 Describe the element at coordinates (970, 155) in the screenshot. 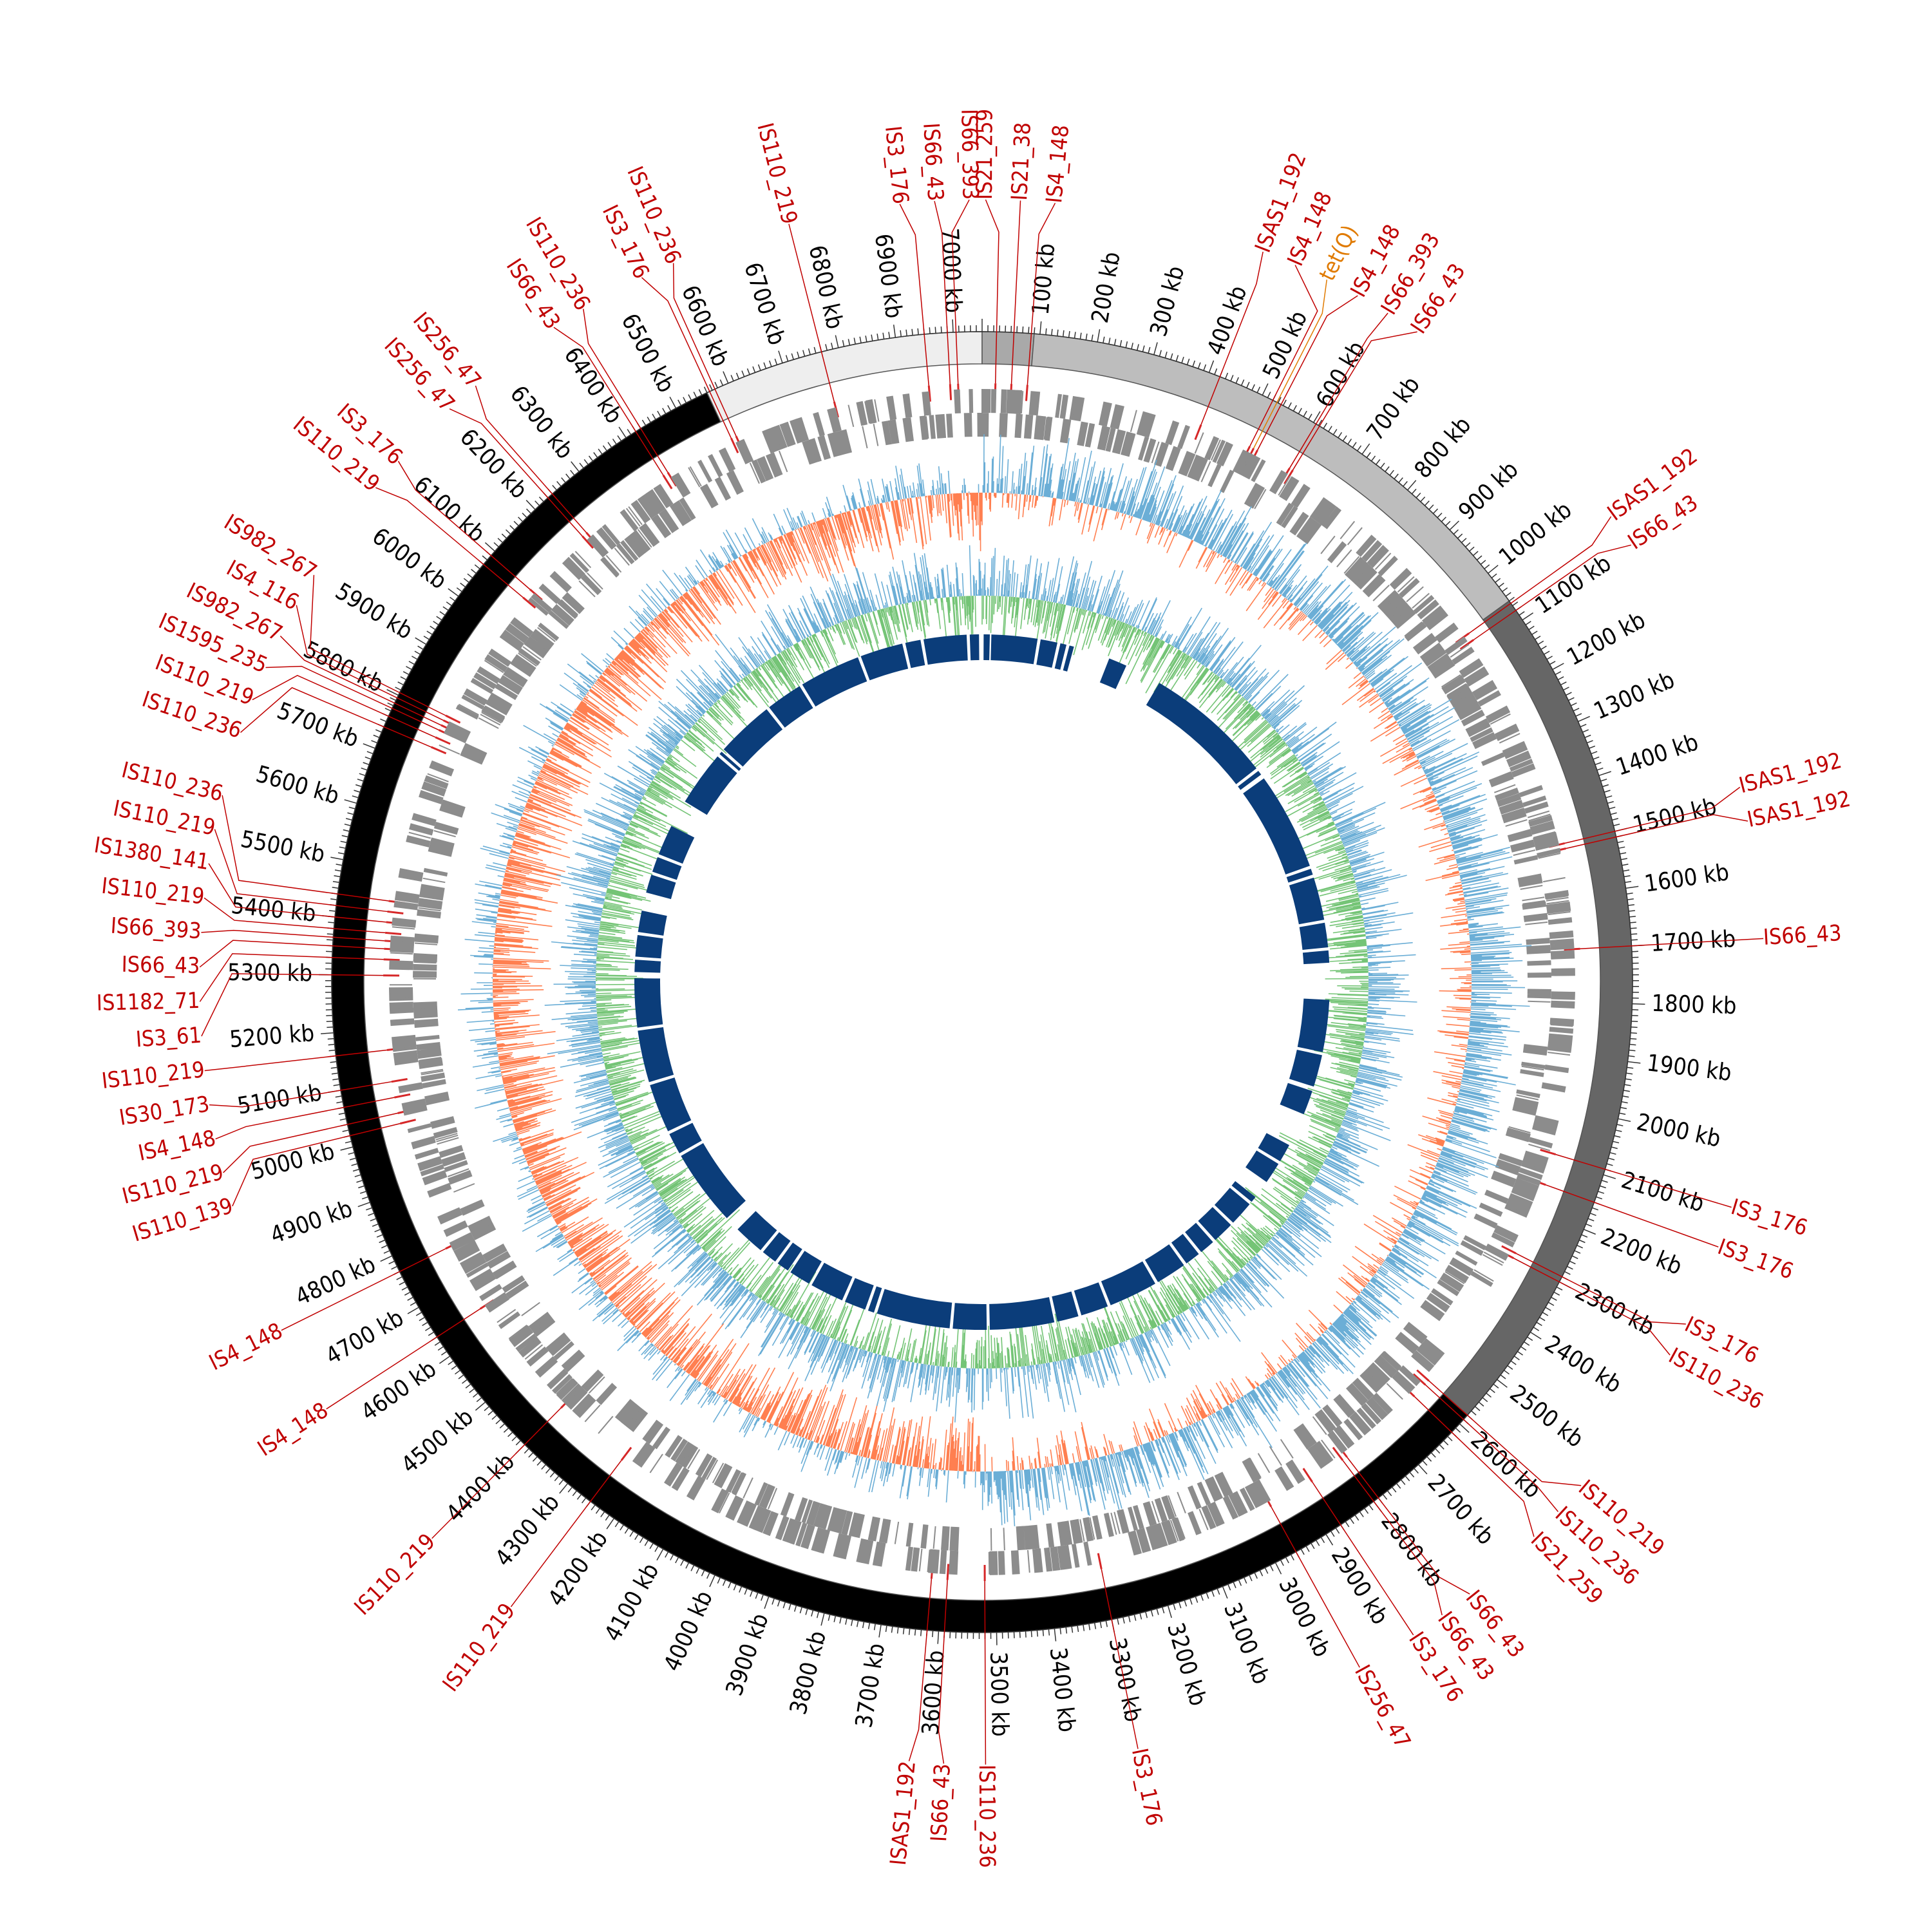

I see `is-annotation-label: IS66_393` at that location.